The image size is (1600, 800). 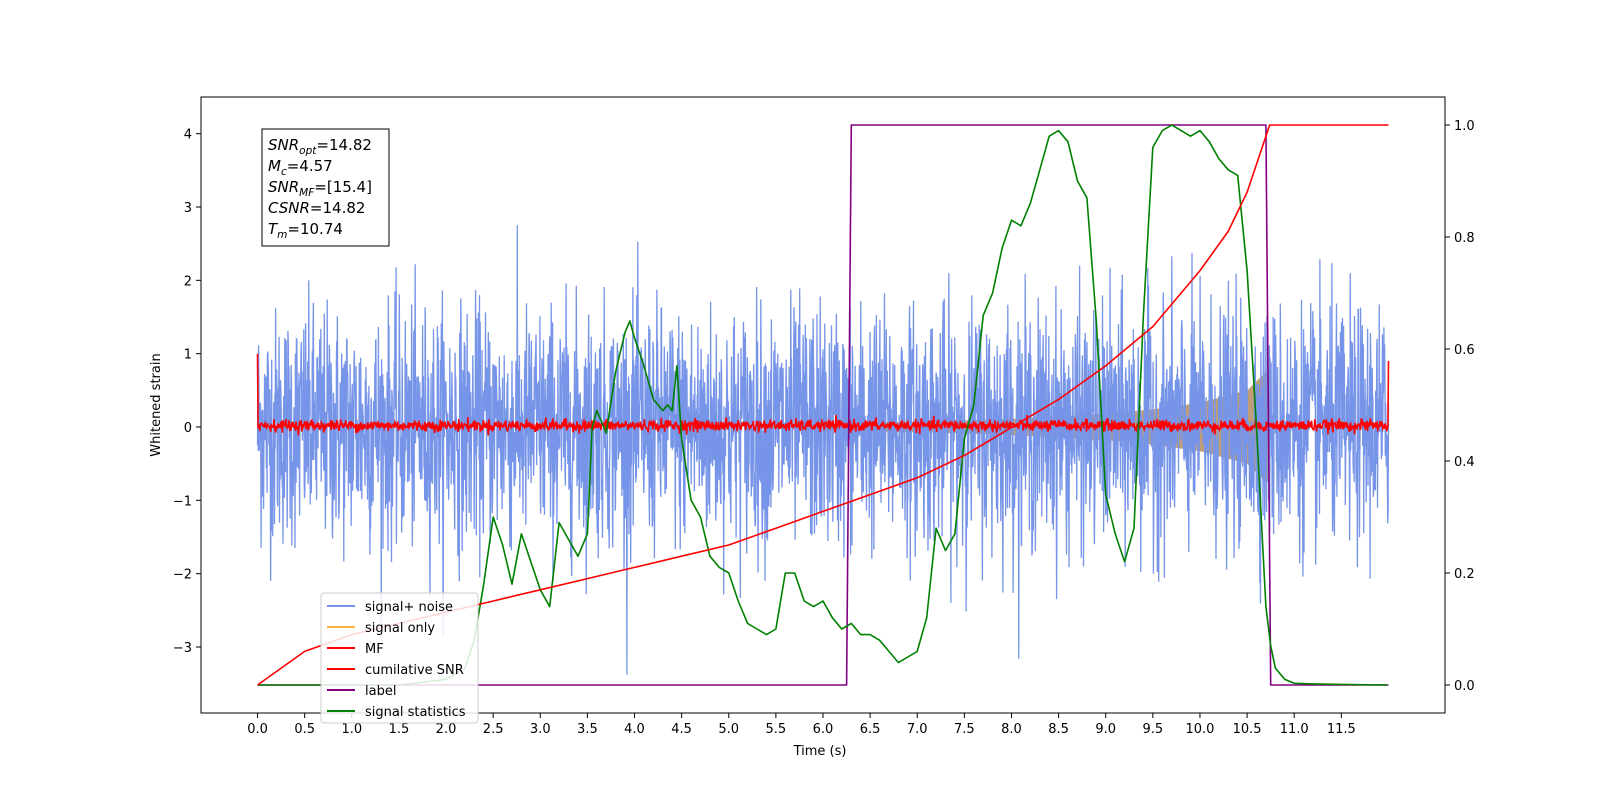 What do you see at coordinates (493, 729) in the screenshot?
I see `x-tick-label: 2.5` at bounding box center [493, 729].